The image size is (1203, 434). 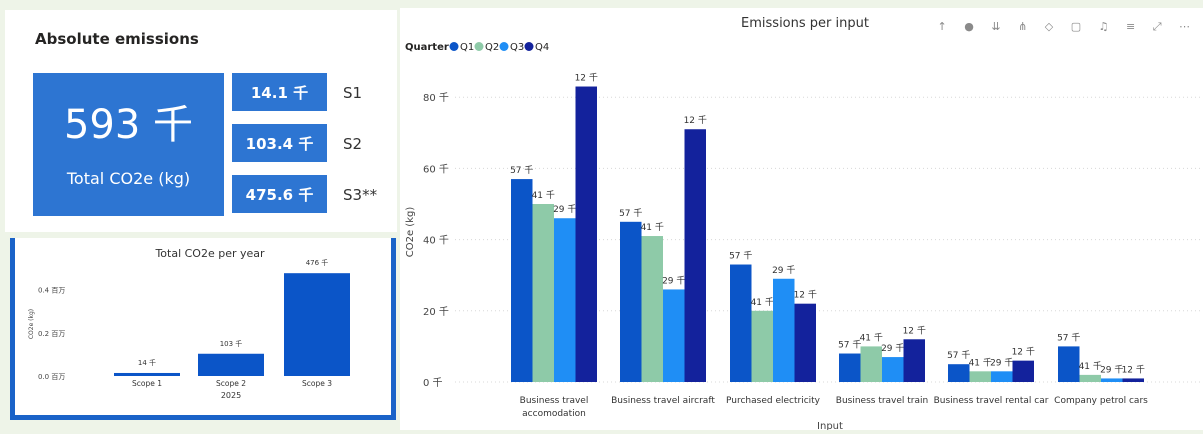 I want to click on legend-label: Q3, so click(x=517, y=47).